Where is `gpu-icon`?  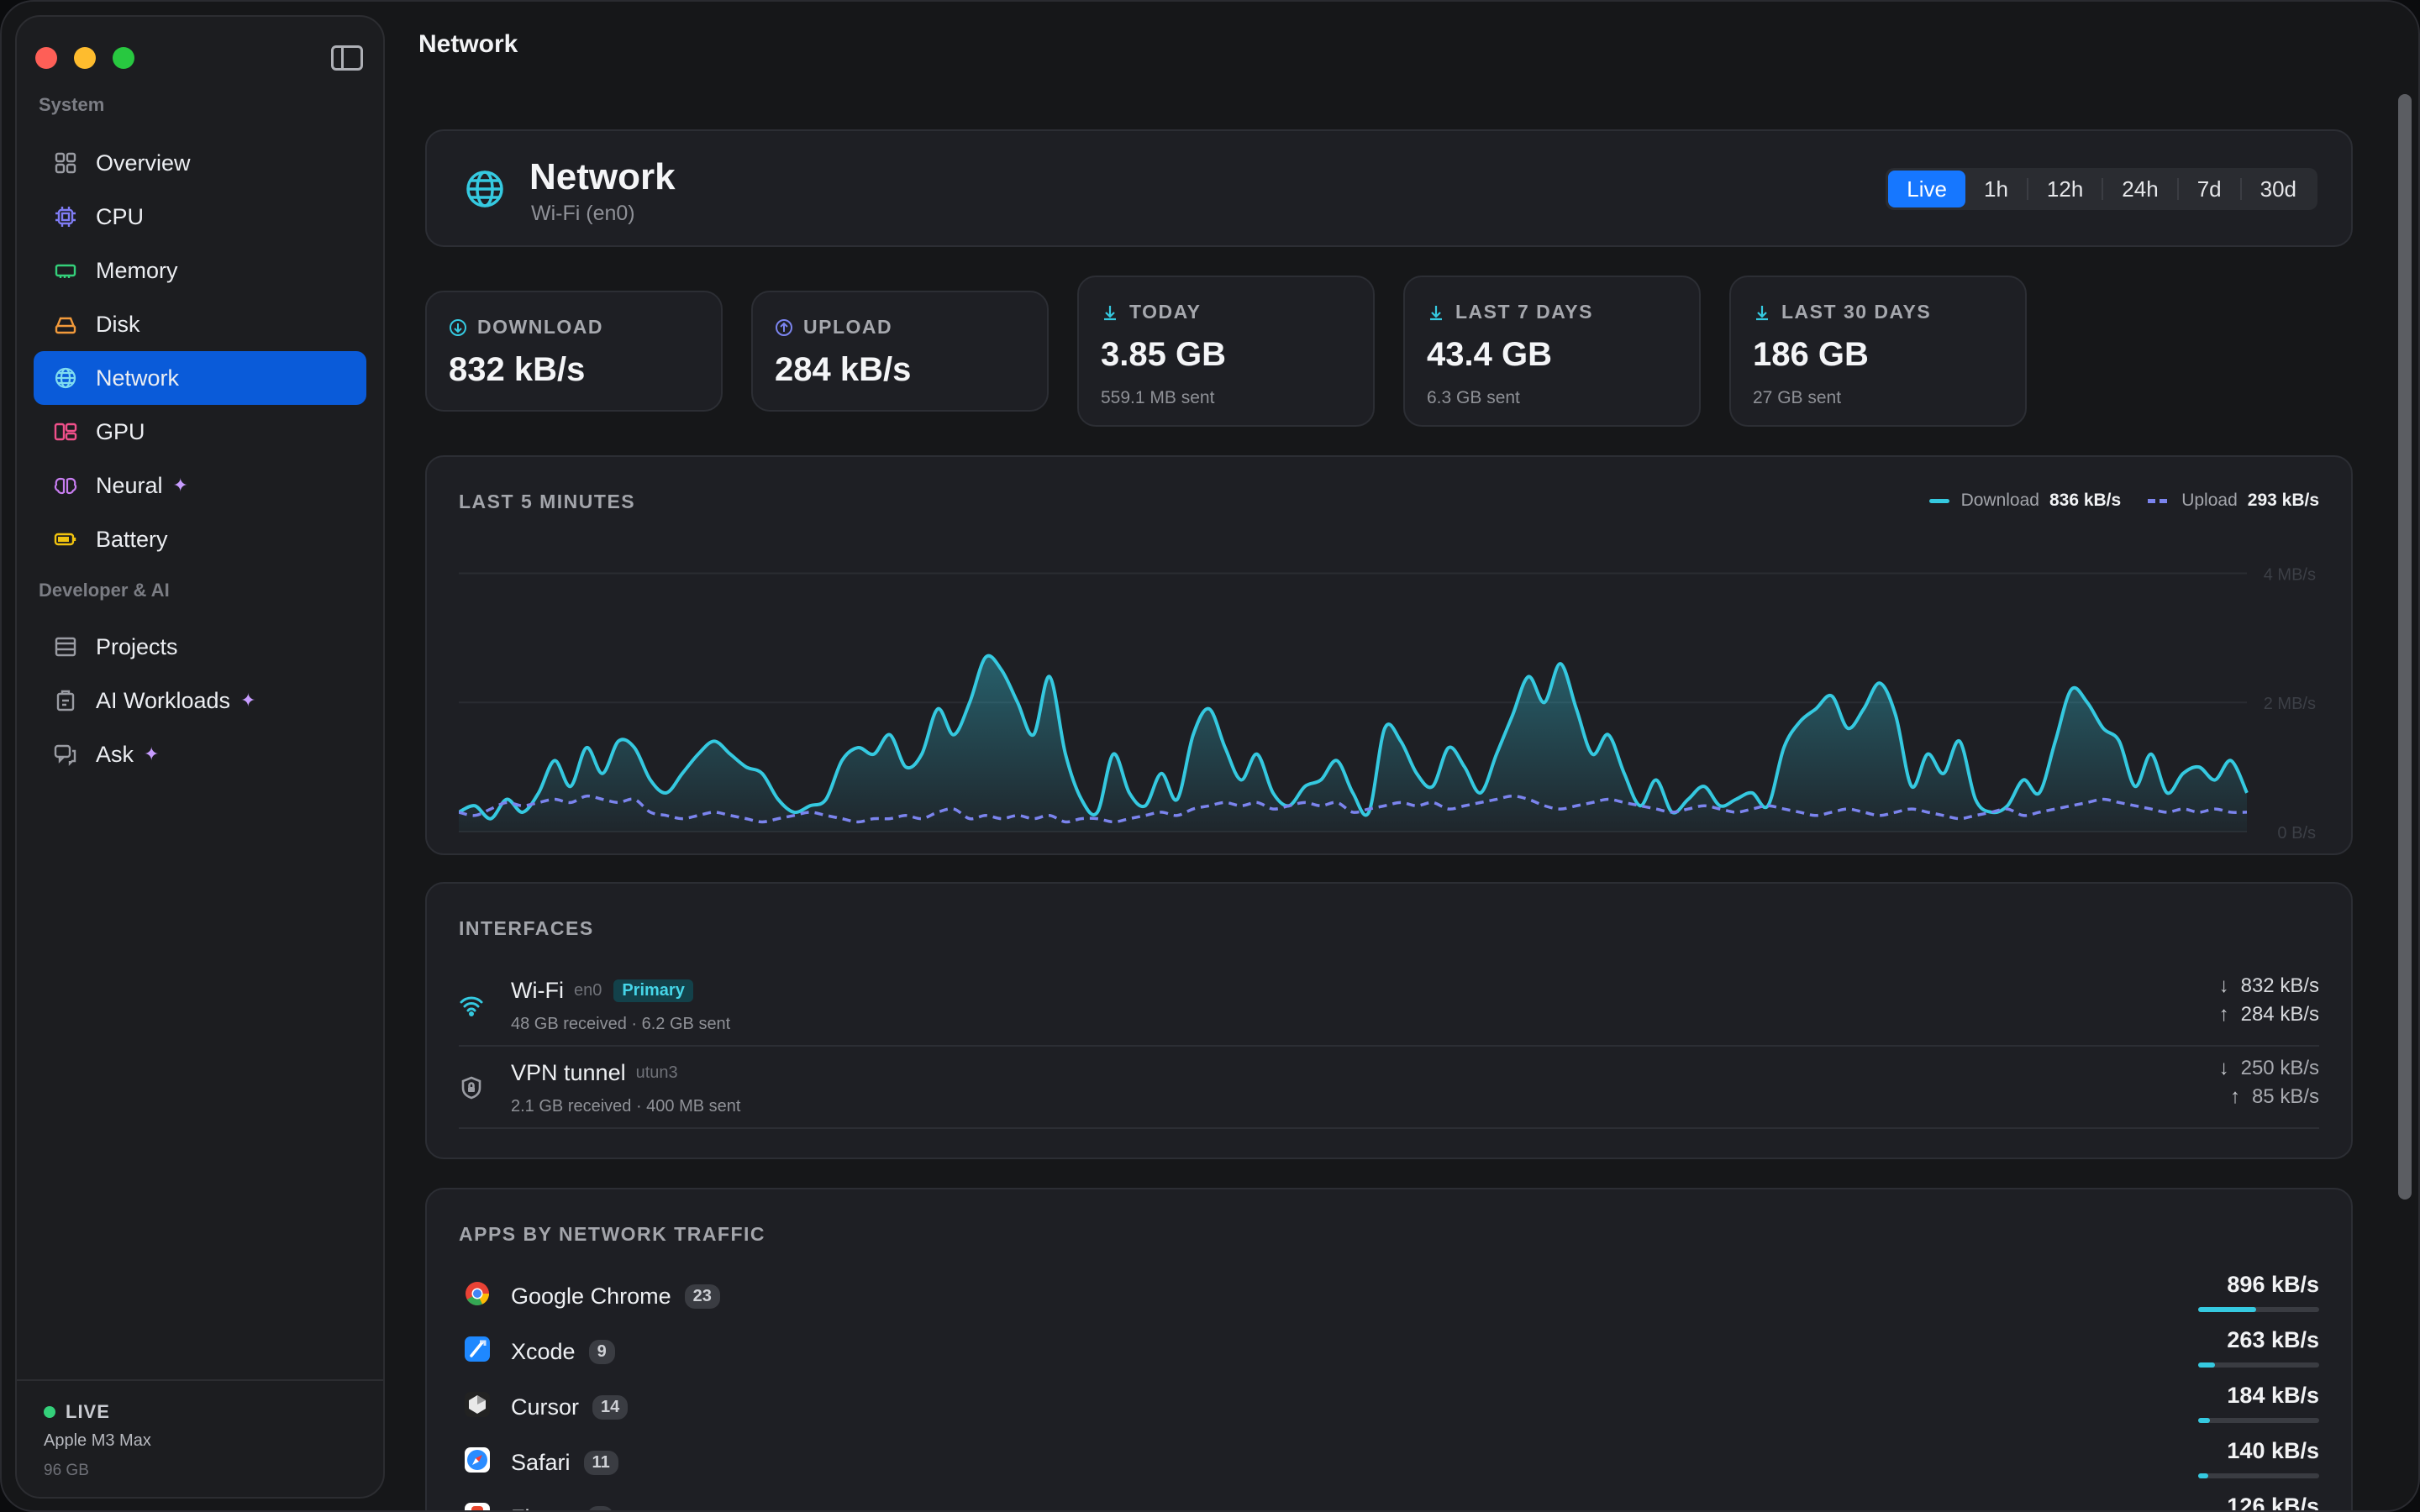 gpu-icon is located at coordinates (65, 432).